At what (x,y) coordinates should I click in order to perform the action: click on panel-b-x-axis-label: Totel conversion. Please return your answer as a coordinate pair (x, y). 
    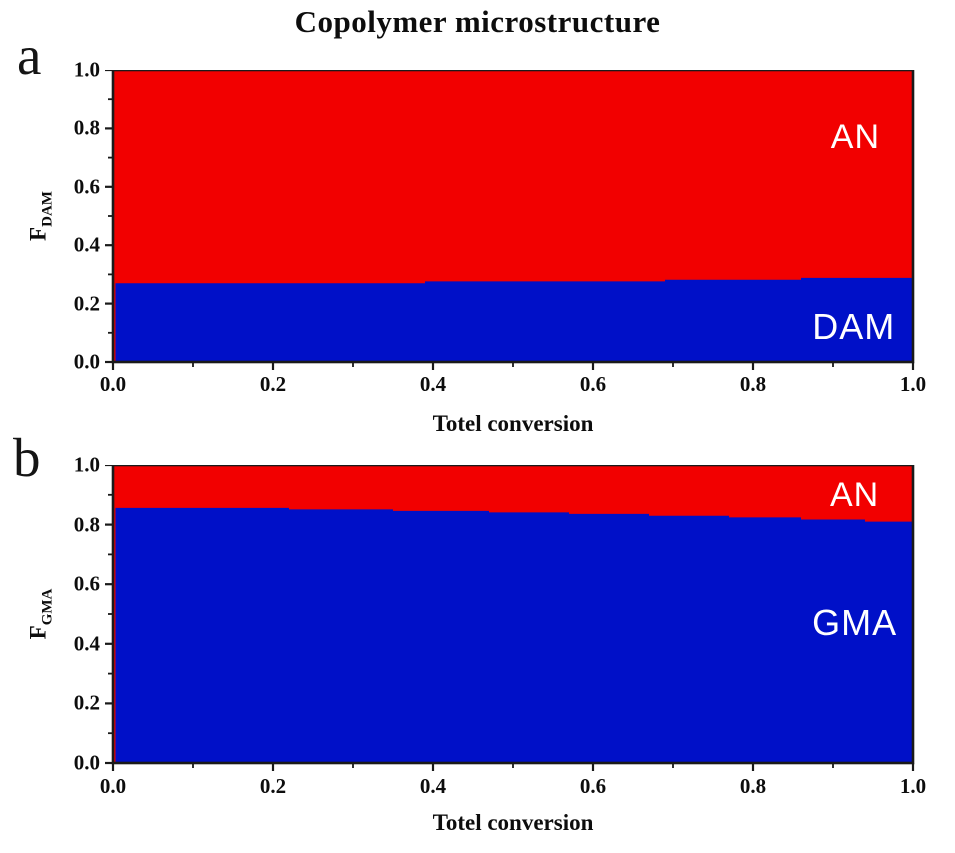
    Looking at the image, I should click on (513, 822).